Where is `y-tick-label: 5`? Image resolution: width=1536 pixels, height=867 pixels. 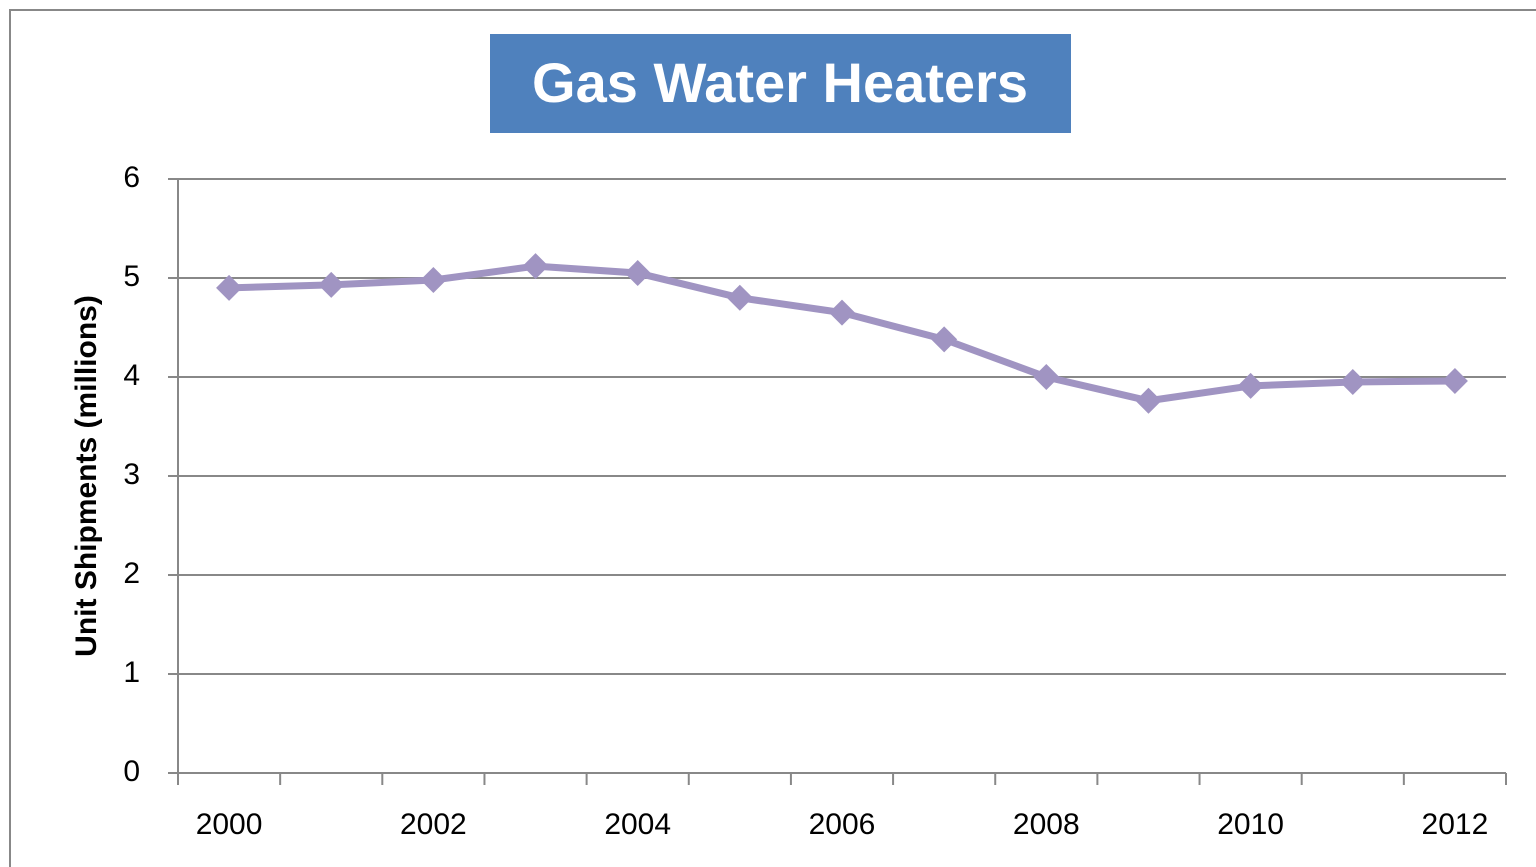
y-tick-label: 5 is located at coordinates (131, 276).